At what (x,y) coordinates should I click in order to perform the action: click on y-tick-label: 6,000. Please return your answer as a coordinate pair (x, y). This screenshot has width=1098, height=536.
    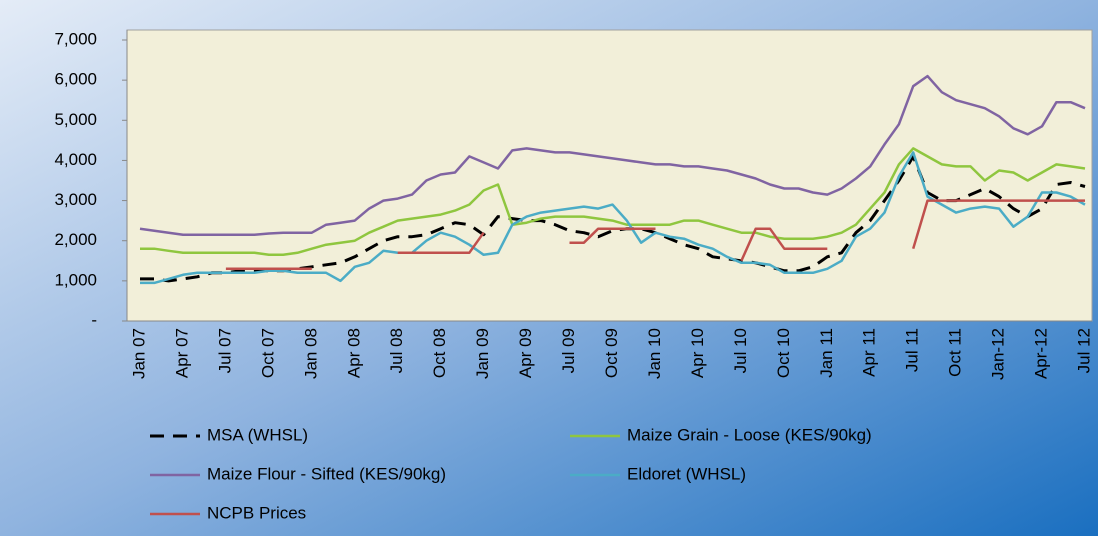
    Looking at the image, I should click on (75, 79).